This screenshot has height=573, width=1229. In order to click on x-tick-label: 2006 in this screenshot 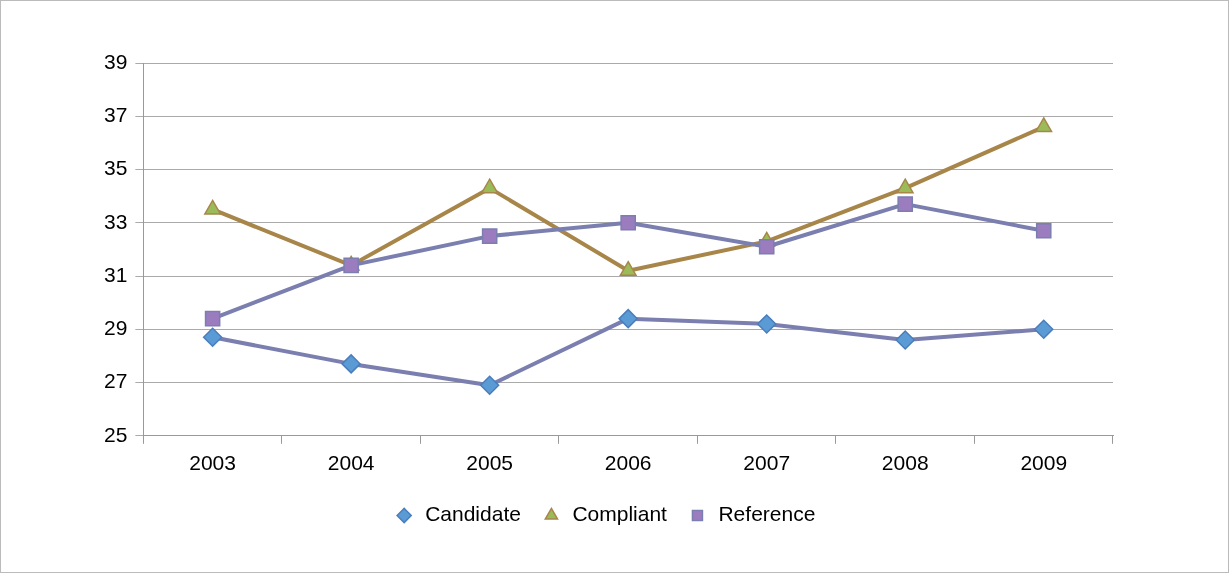, I will do `click(628, 463)`.